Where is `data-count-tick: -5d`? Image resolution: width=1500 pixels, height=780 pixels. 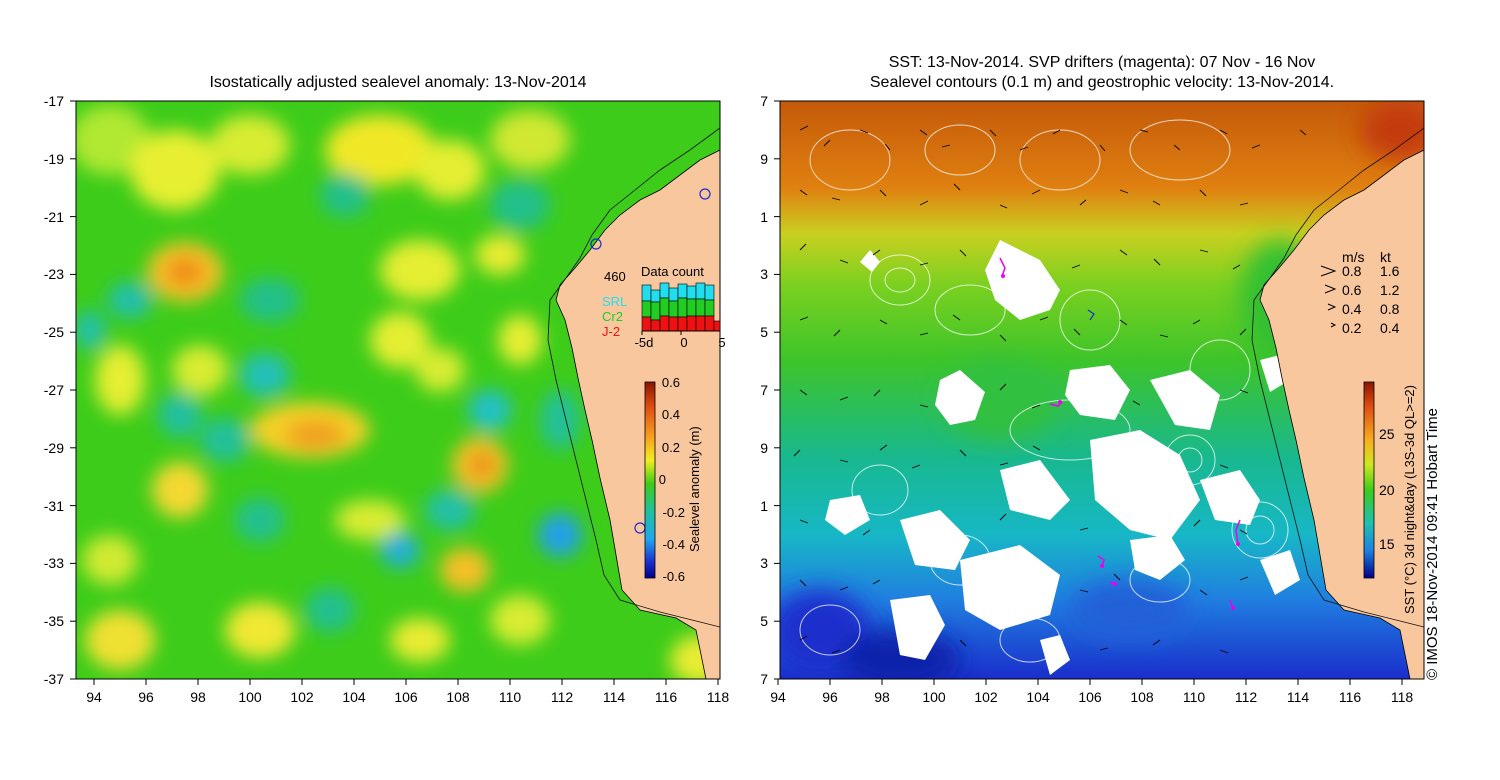 data-count-tick: -5d is located at coordinates (644, 342).